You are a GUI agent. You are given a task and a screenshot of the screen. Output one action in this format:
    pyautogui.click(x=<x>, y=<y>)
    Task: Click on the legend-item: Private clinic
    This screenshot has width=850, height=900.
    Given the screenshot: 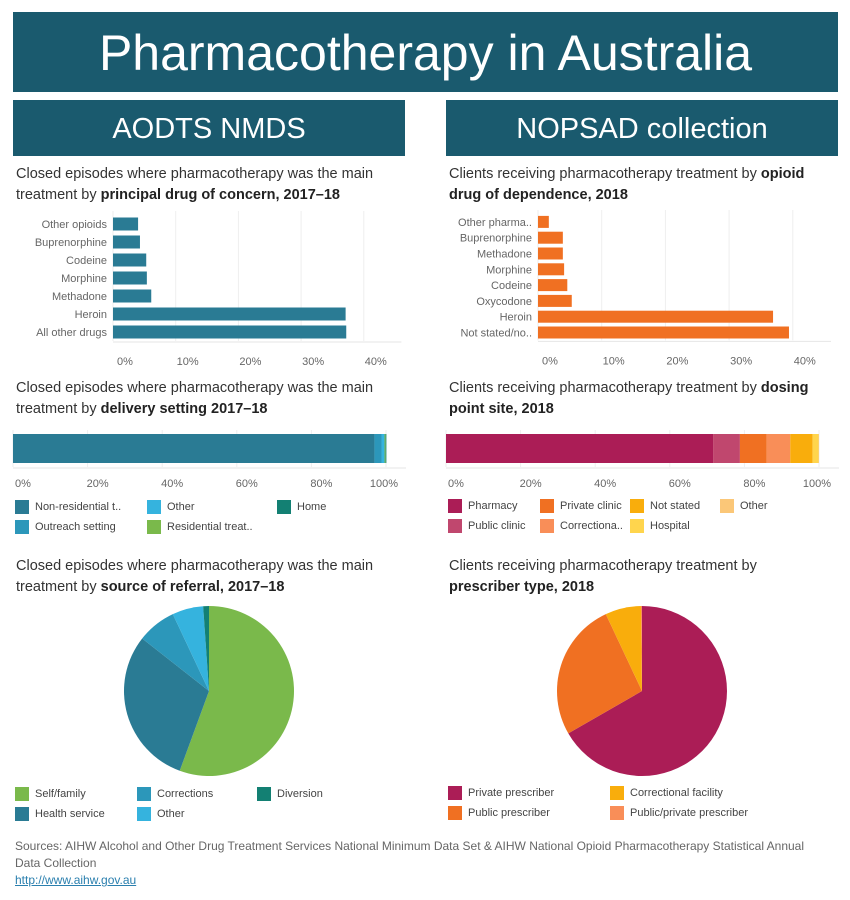 What is the action you would take?
    pyautogui.click(x=581, y=506)
    